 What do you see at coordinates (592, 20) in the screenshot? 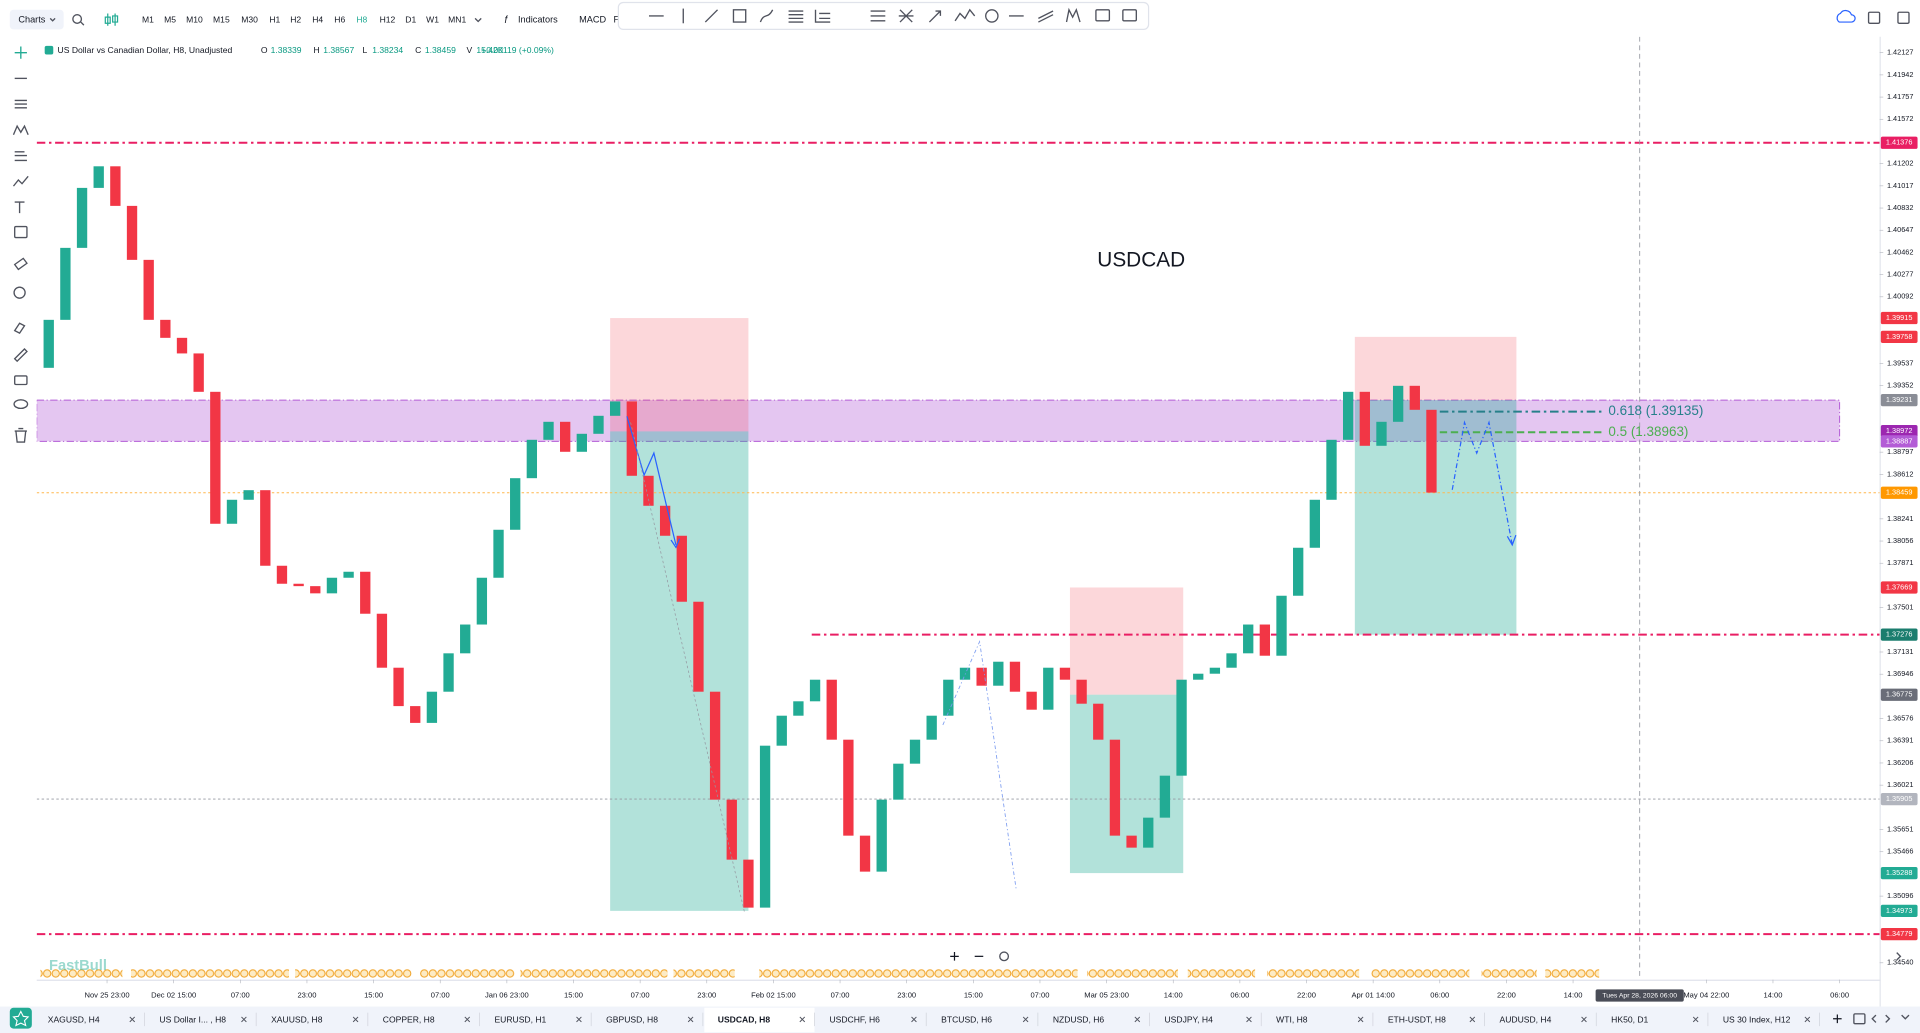
I see `macd-button: MACD` at bounding box center [592, 20].